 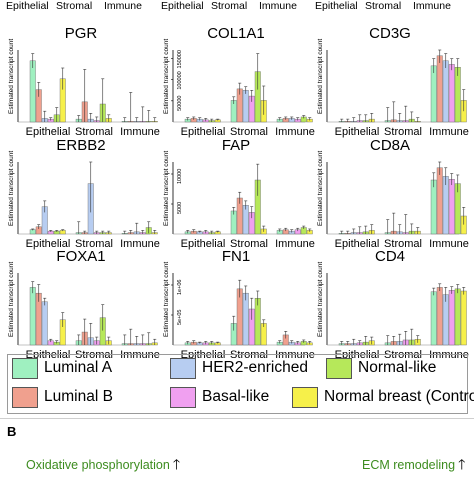 I want to click on oxidative-phosphorylation-annotation: Oxidative phosphorylation 🡑, so click(x=103, y=466).